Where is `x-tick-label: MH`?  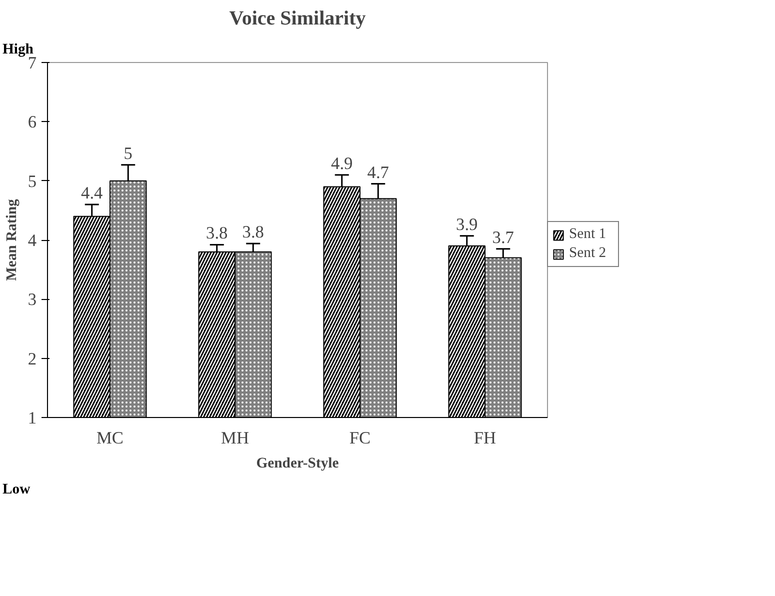 x-tick-label: MH is located at coordinates (235, 438).